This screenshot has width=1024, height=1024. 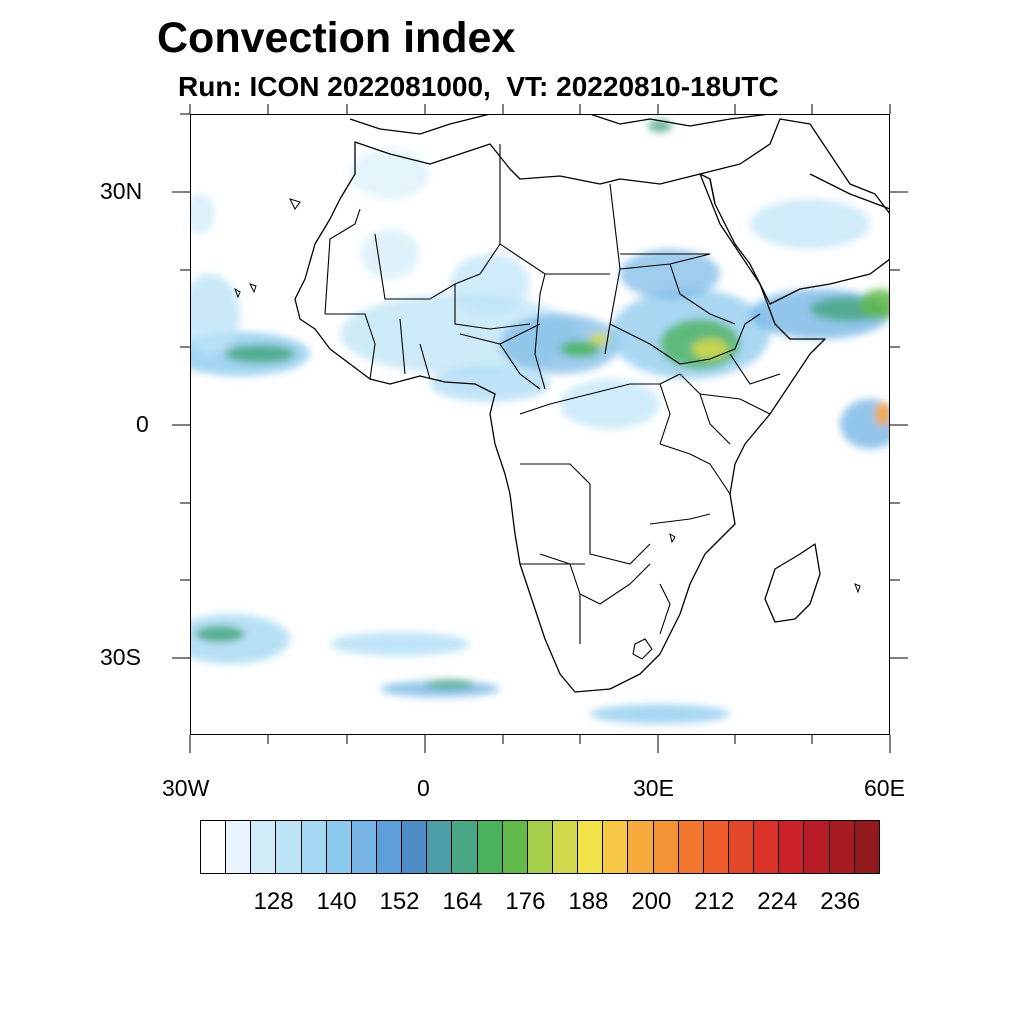 I want to click on x-label-30e: 30E, so click(x=653, y=788).